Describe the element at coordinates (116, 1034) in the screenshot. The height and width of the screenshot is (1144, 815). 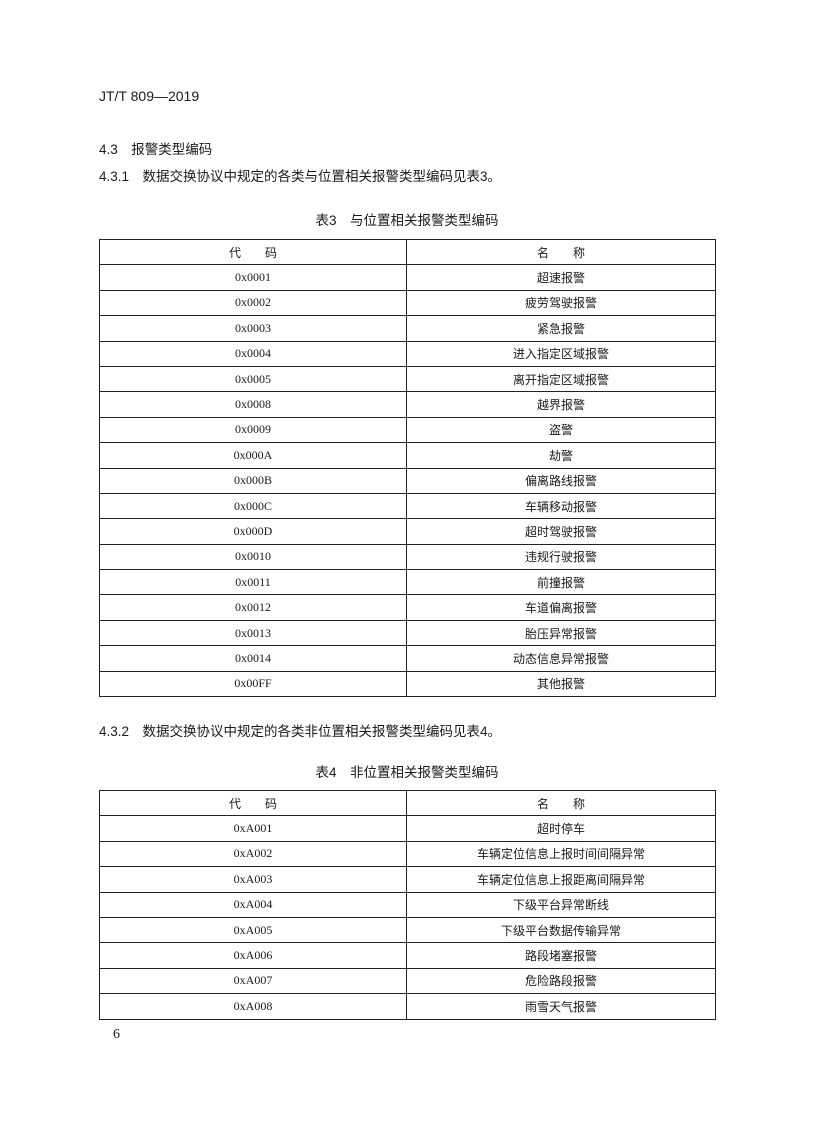
I see `page-number: 6` at that location.